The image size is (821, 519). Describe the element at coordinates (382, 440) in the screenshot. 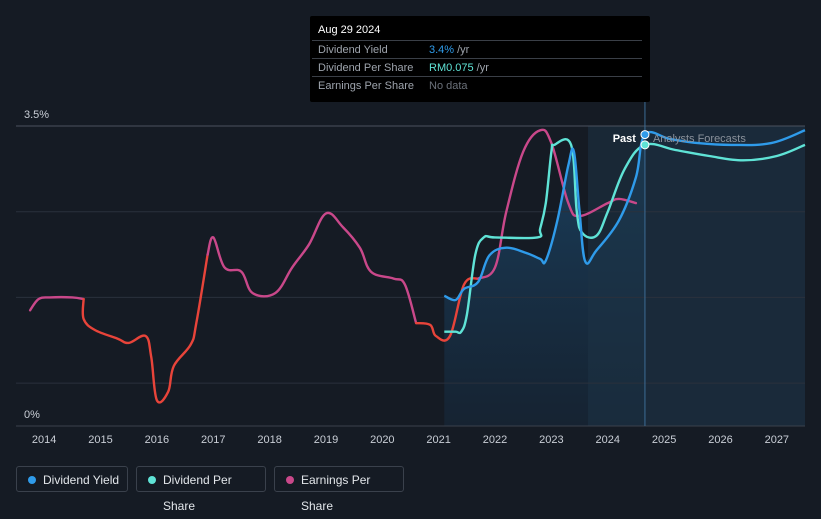

I see `x-tick-label: 2020` at that location.